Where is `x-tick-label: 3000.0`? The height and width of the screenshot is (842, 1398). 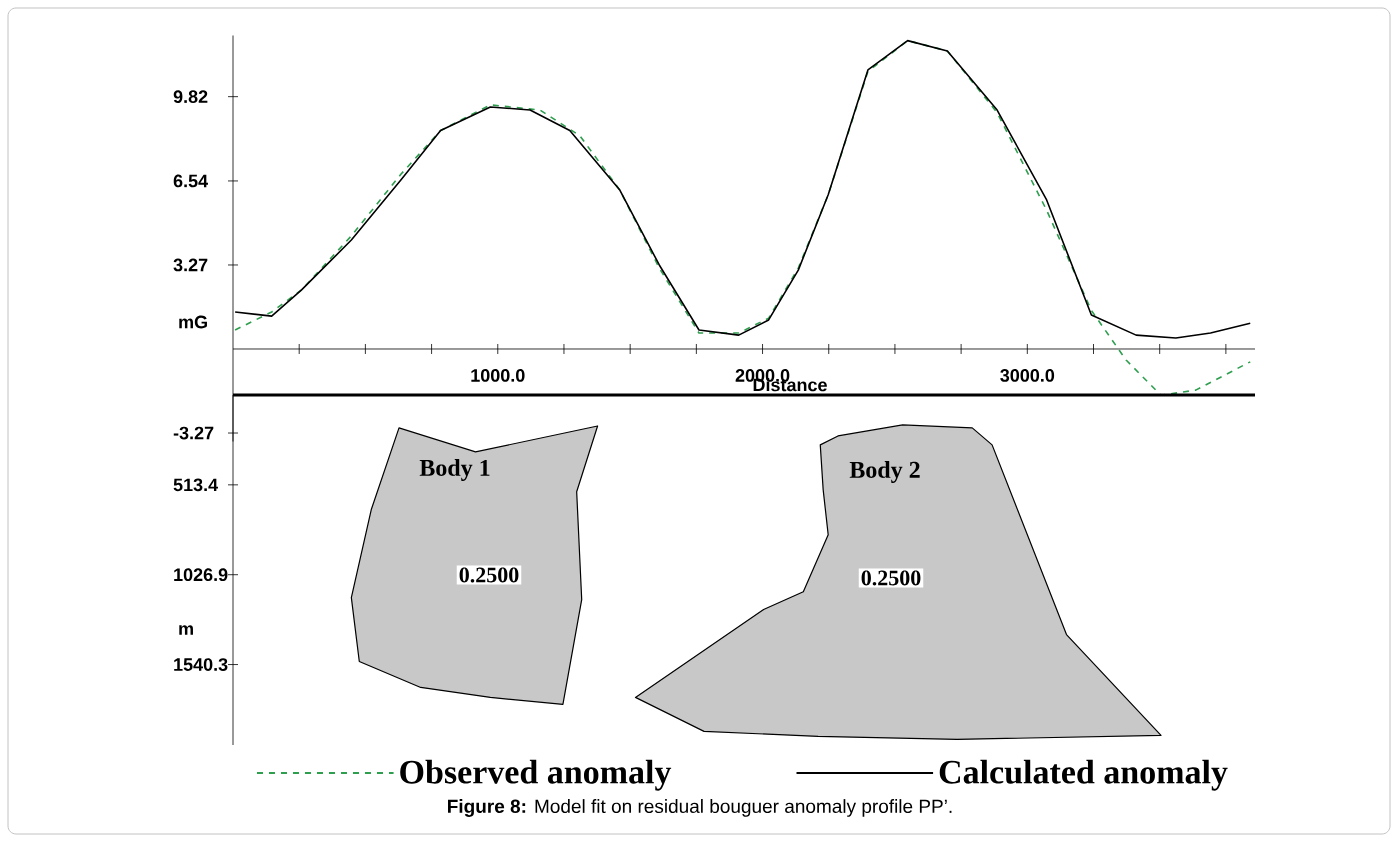 x-tick-label: 3000.0 is located at coordinates (1027, 375).